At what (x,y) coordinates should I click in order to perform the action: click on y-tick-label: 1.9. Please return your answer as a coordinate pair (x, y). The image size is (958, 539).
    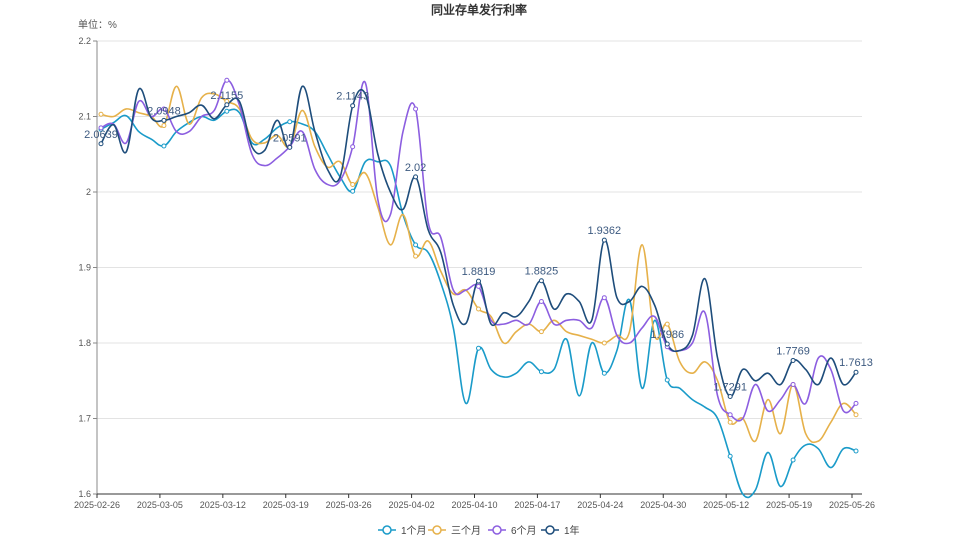
    Looking at the image, I should click on (84, 268).